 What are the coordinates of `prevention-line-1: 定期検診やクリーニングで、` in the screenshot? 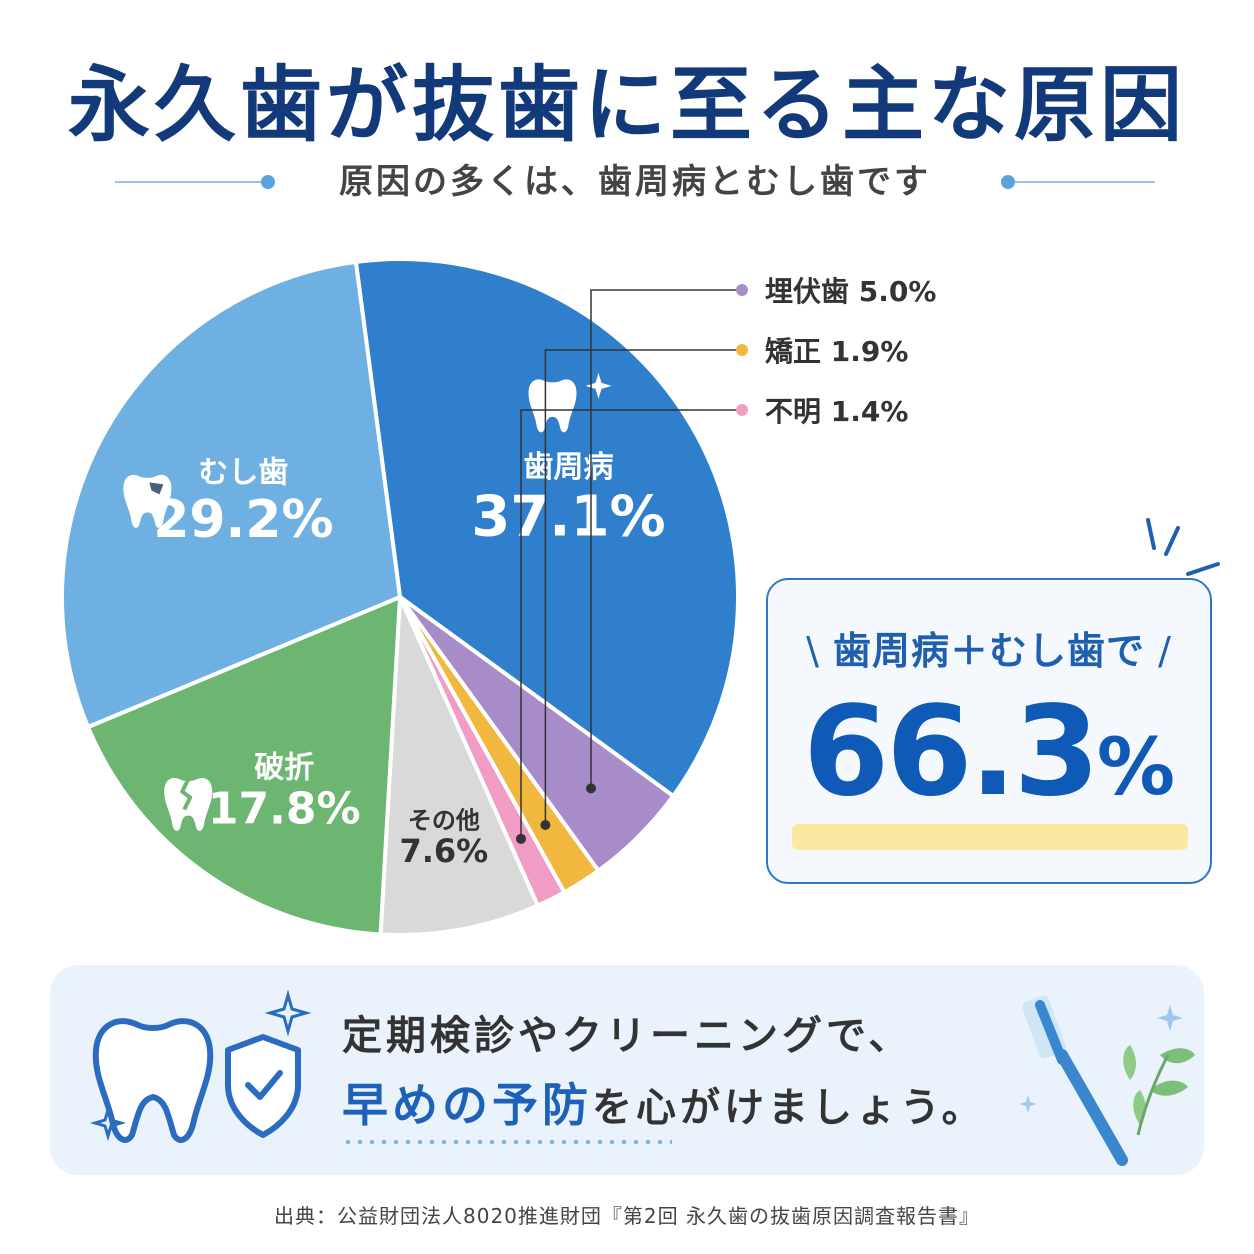 It's located at (627, 1036).